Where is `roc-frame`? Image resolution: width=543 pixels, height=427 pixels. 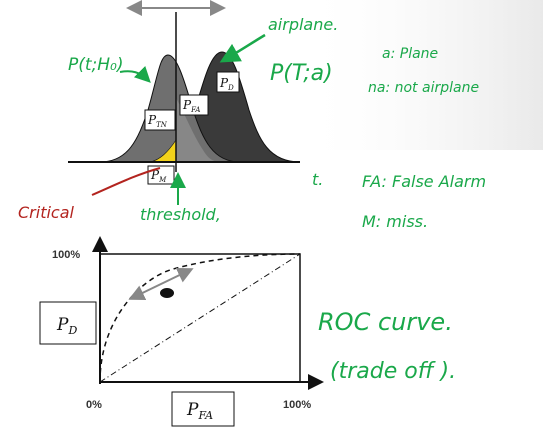 roc-frame is located at coordinates (200, 318).